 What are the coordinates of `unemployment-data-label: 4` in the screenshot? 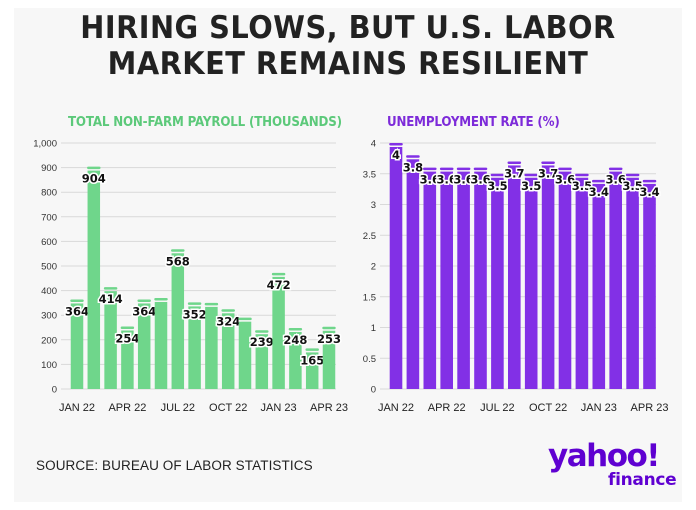 It's located at (396, 155).